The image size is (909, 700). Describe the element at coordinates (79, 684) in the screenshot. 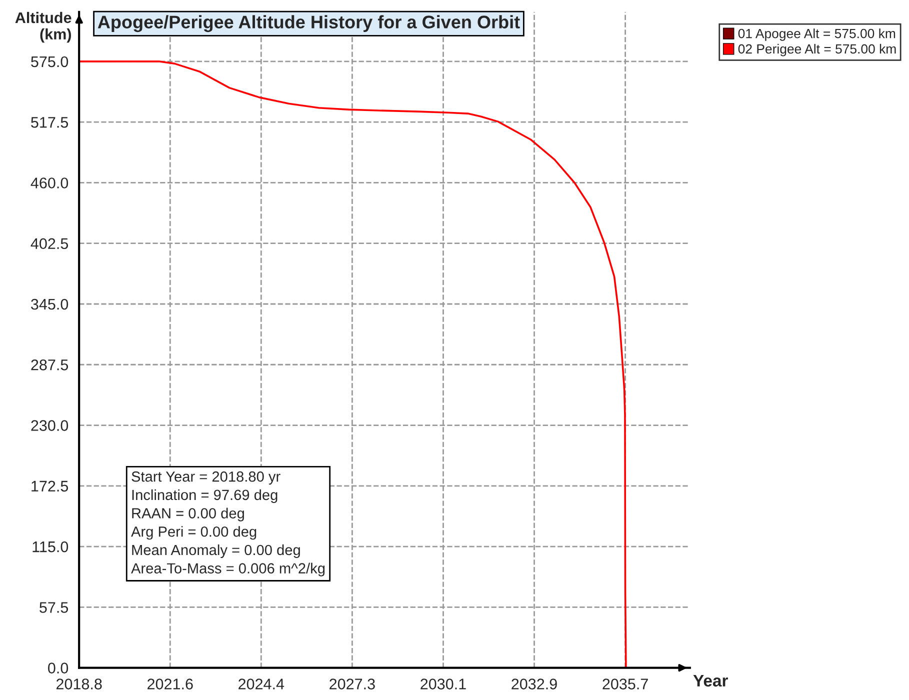

I see `x-tick-label: 2018.8` at that location.